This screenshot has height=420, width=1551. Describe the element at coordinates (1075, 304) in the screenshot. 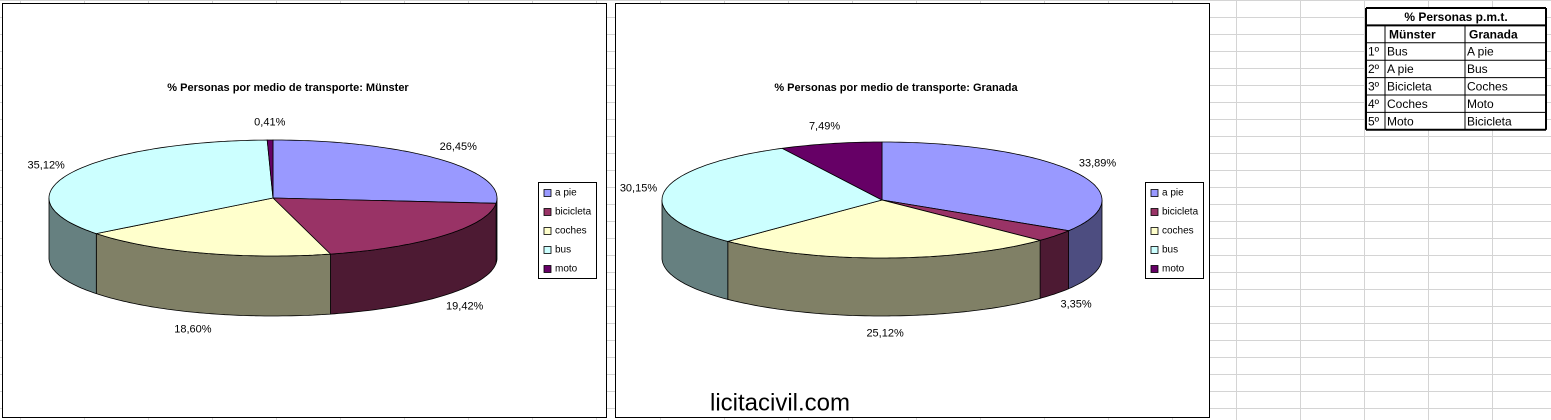

I see `data-label: 3,35%` at that location.